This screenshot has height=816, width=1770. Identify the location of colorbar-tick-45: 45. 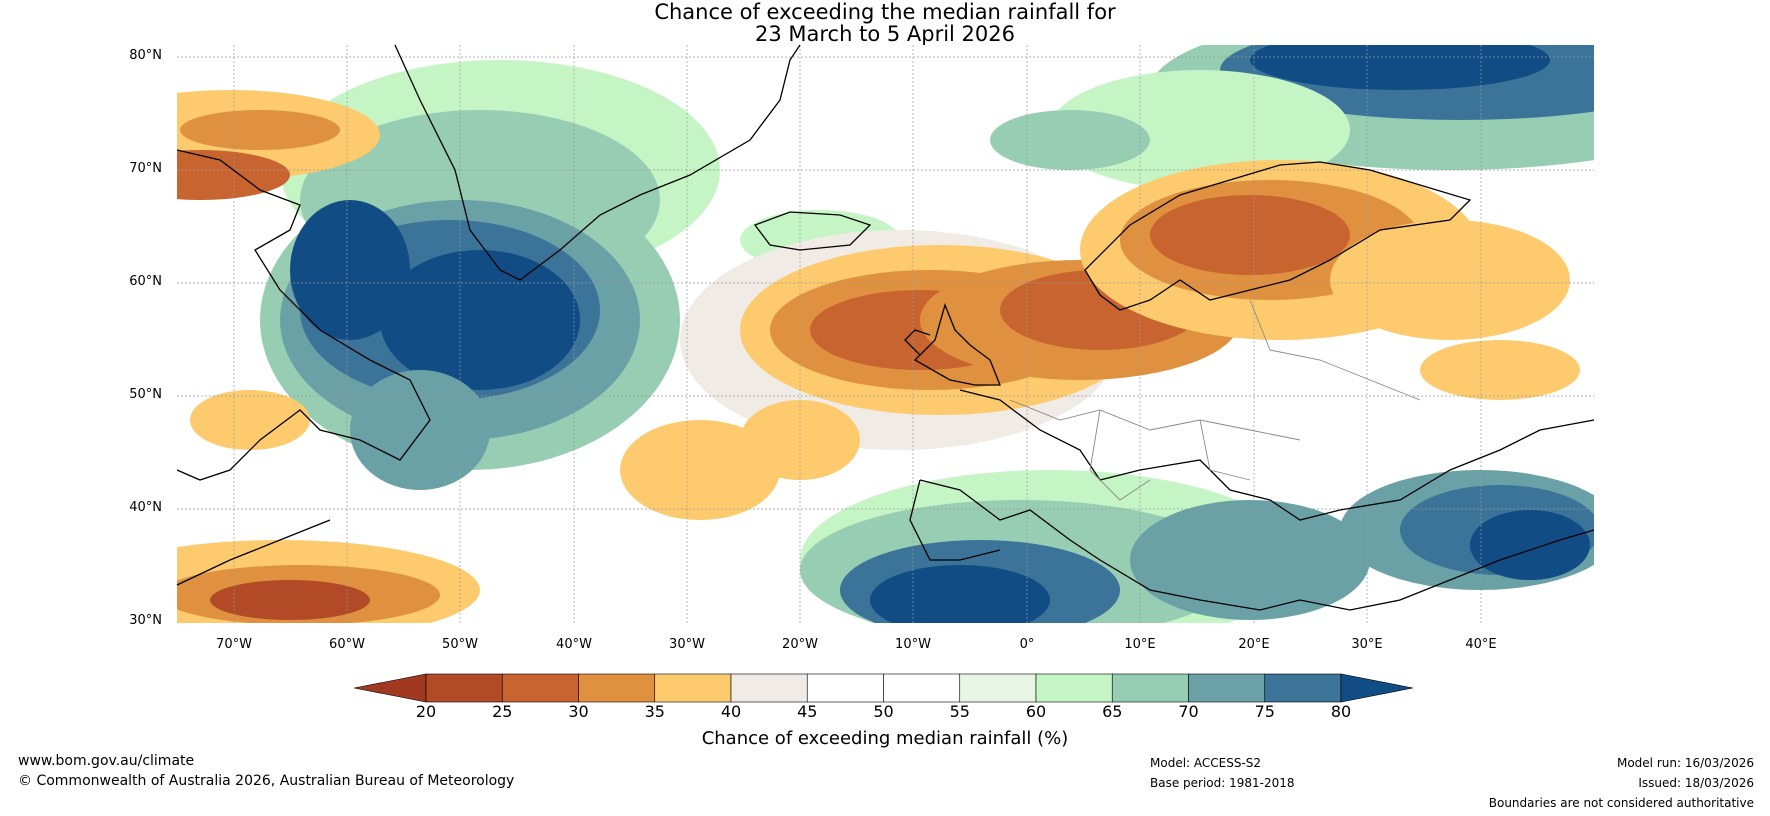
(807, 711).